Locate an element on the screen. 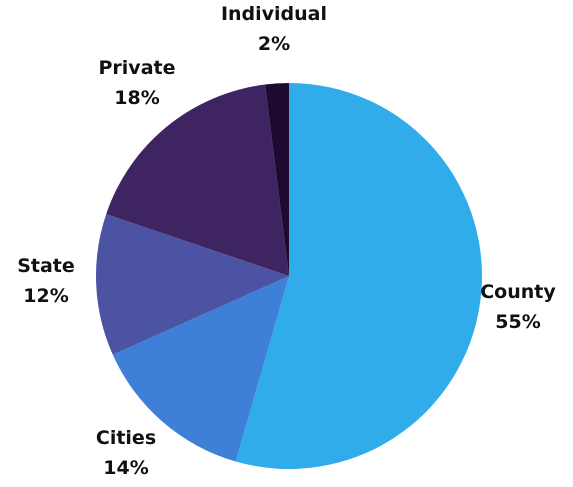  slice-individual is located at coordinates (277, 179).